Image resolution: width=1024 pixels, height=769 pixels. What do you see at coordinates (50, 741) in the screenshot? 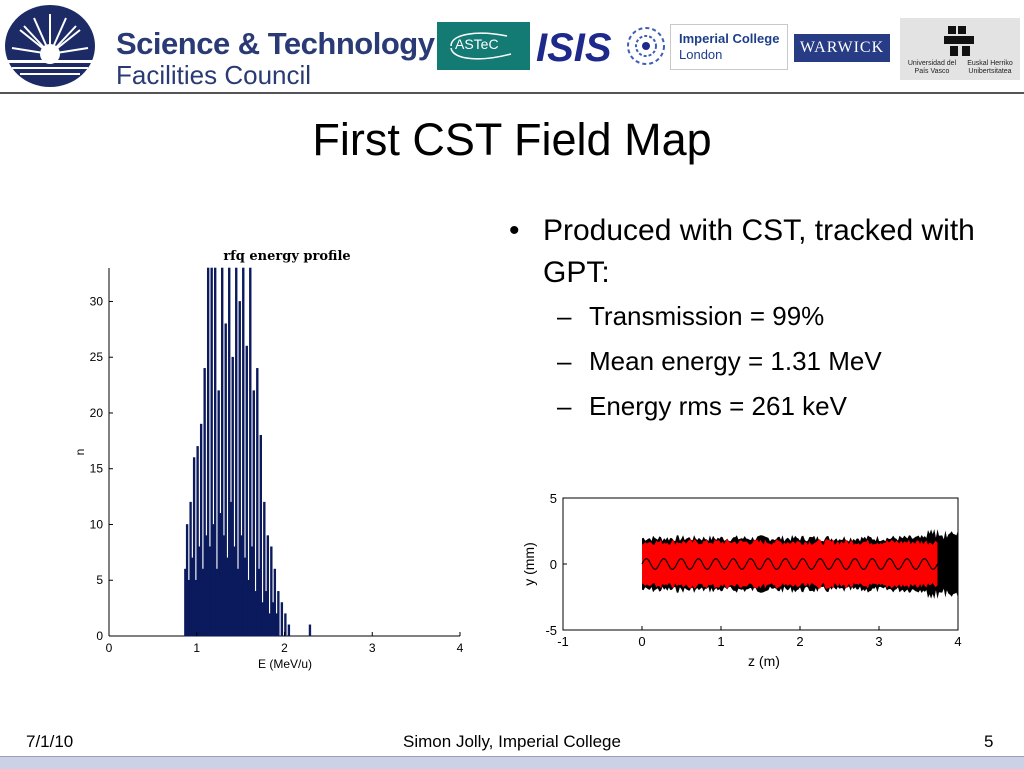
I see `footer-date: 7/1/10` at bounding box center [50, 741].